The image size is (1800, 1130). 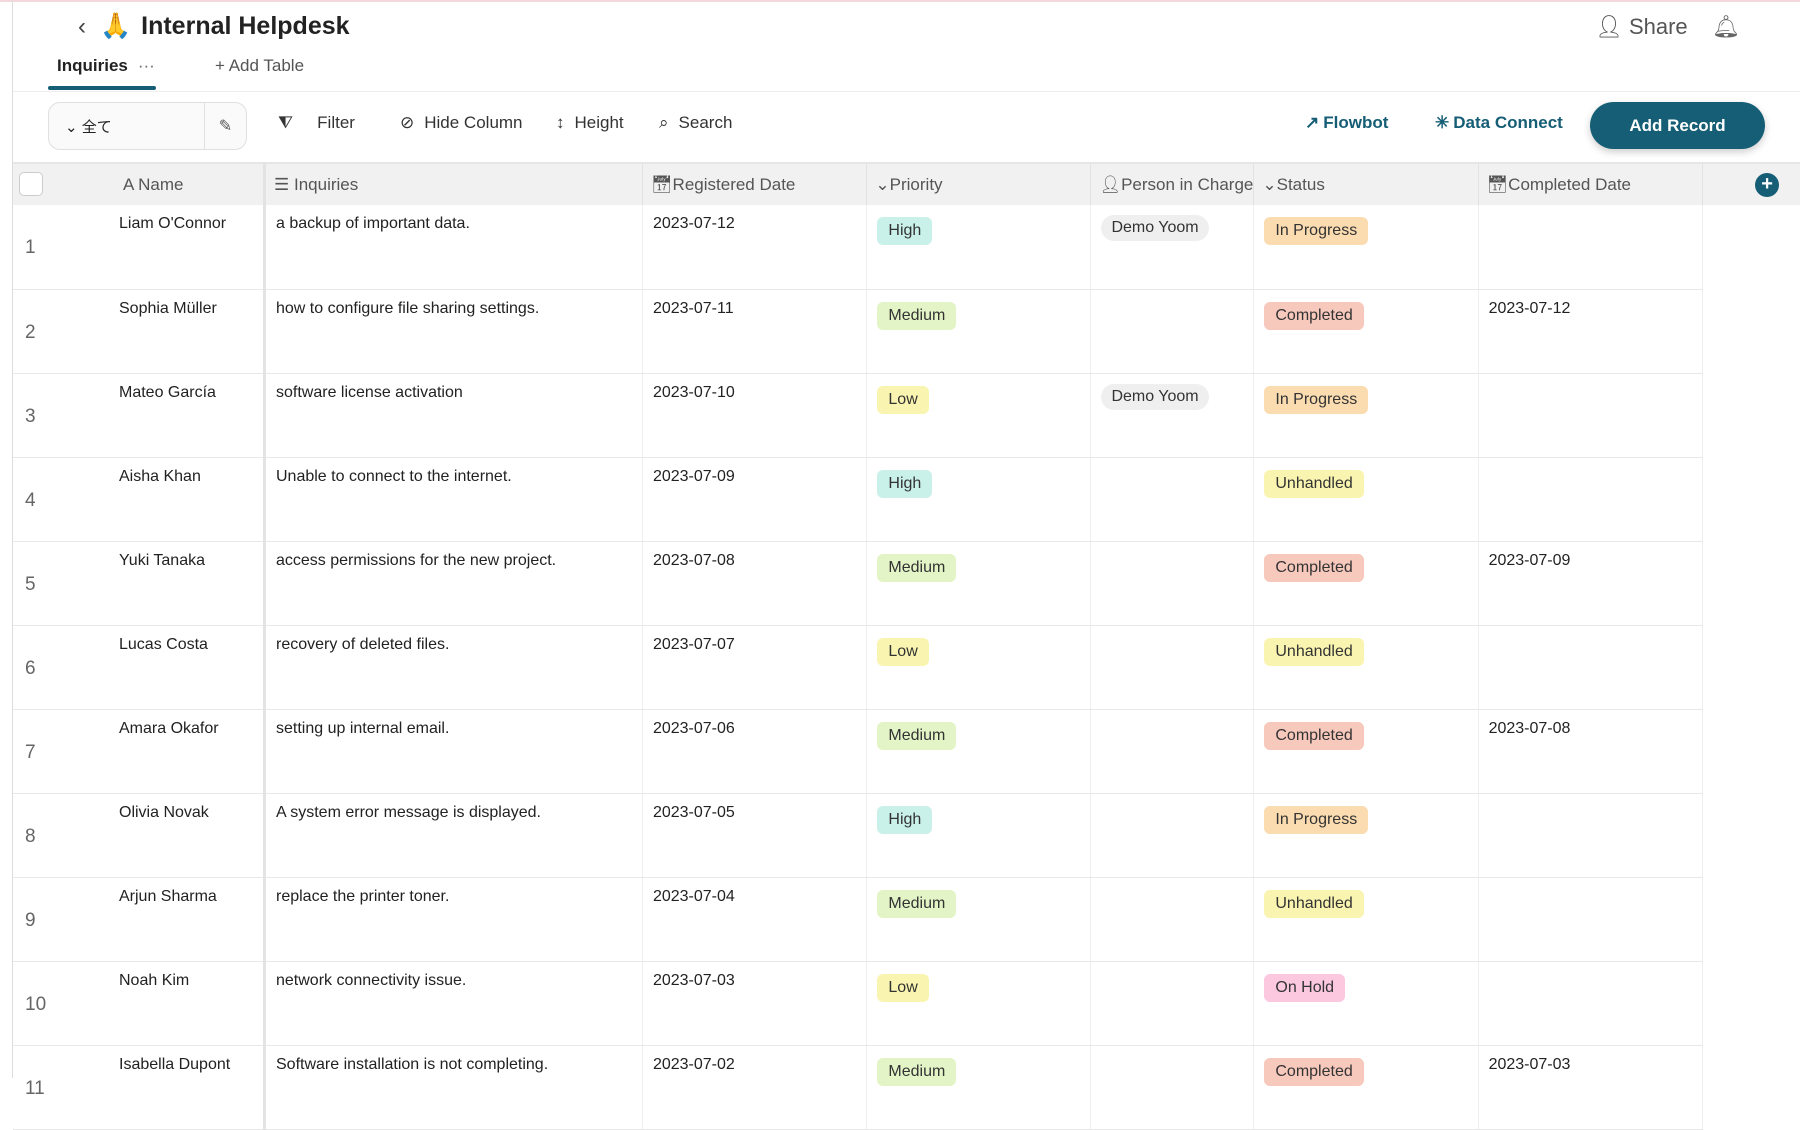 What do you see at coordinates (590, 122) in the screenshot?
I see `height-button: ↕ Height` at bounding box center [590, 122].